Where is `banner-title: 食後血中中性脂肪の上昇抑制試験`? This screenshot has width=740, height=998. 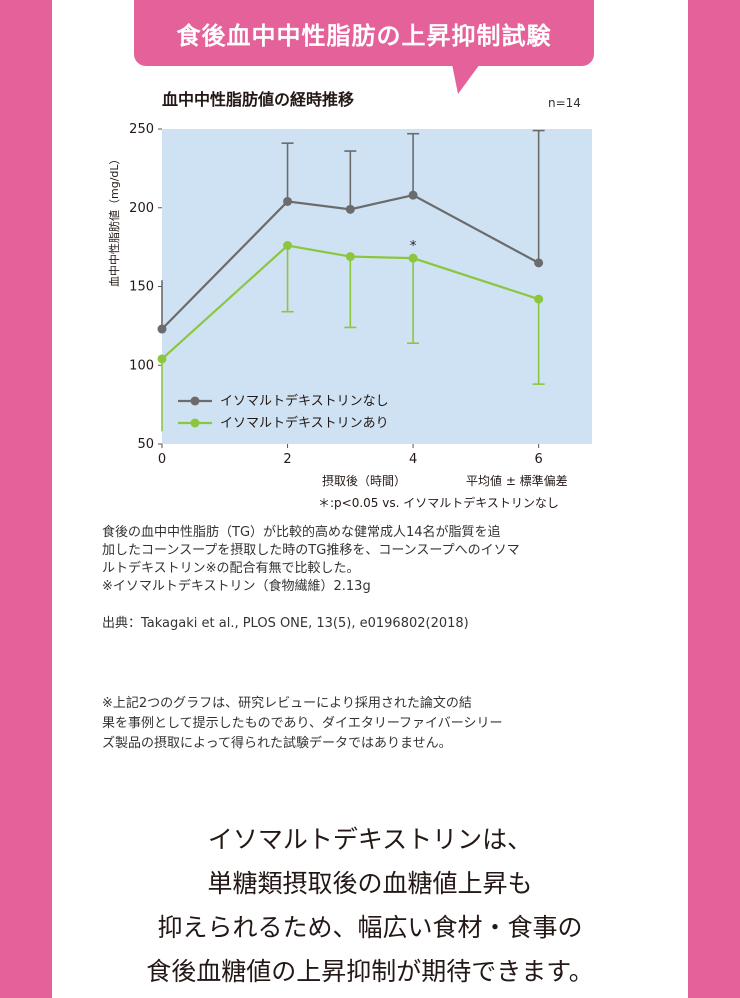
banner-title: 食後血中中性脂肪の上昇抑制試験 is located at coordinates (364, 35).